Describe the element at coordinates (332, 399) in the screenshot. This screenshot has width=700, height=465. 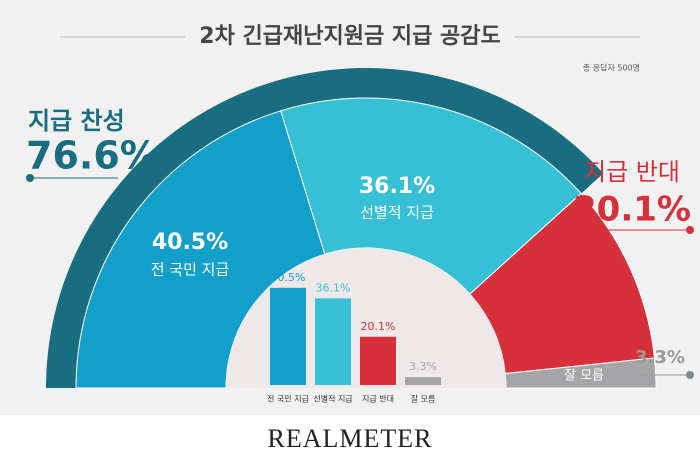
I see `inset-category-label: 선별적 지급` at that location.